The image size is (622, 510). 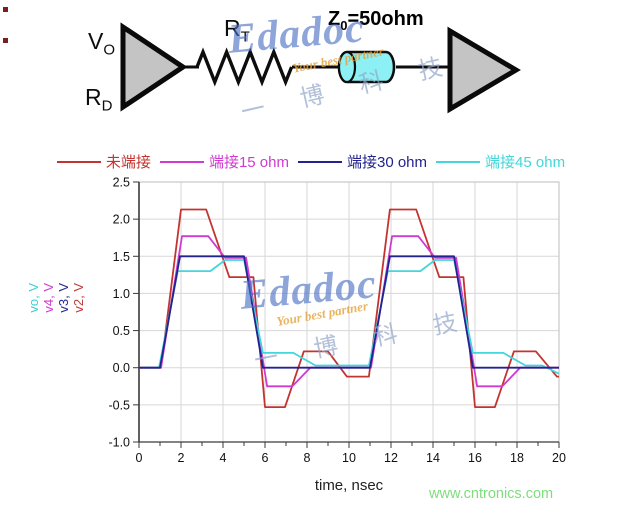 What do you see at coordinates (385, 19) in the screenshot?
I see `line-impedance-label-value: =50ohm` at bounding box center [385, 19].